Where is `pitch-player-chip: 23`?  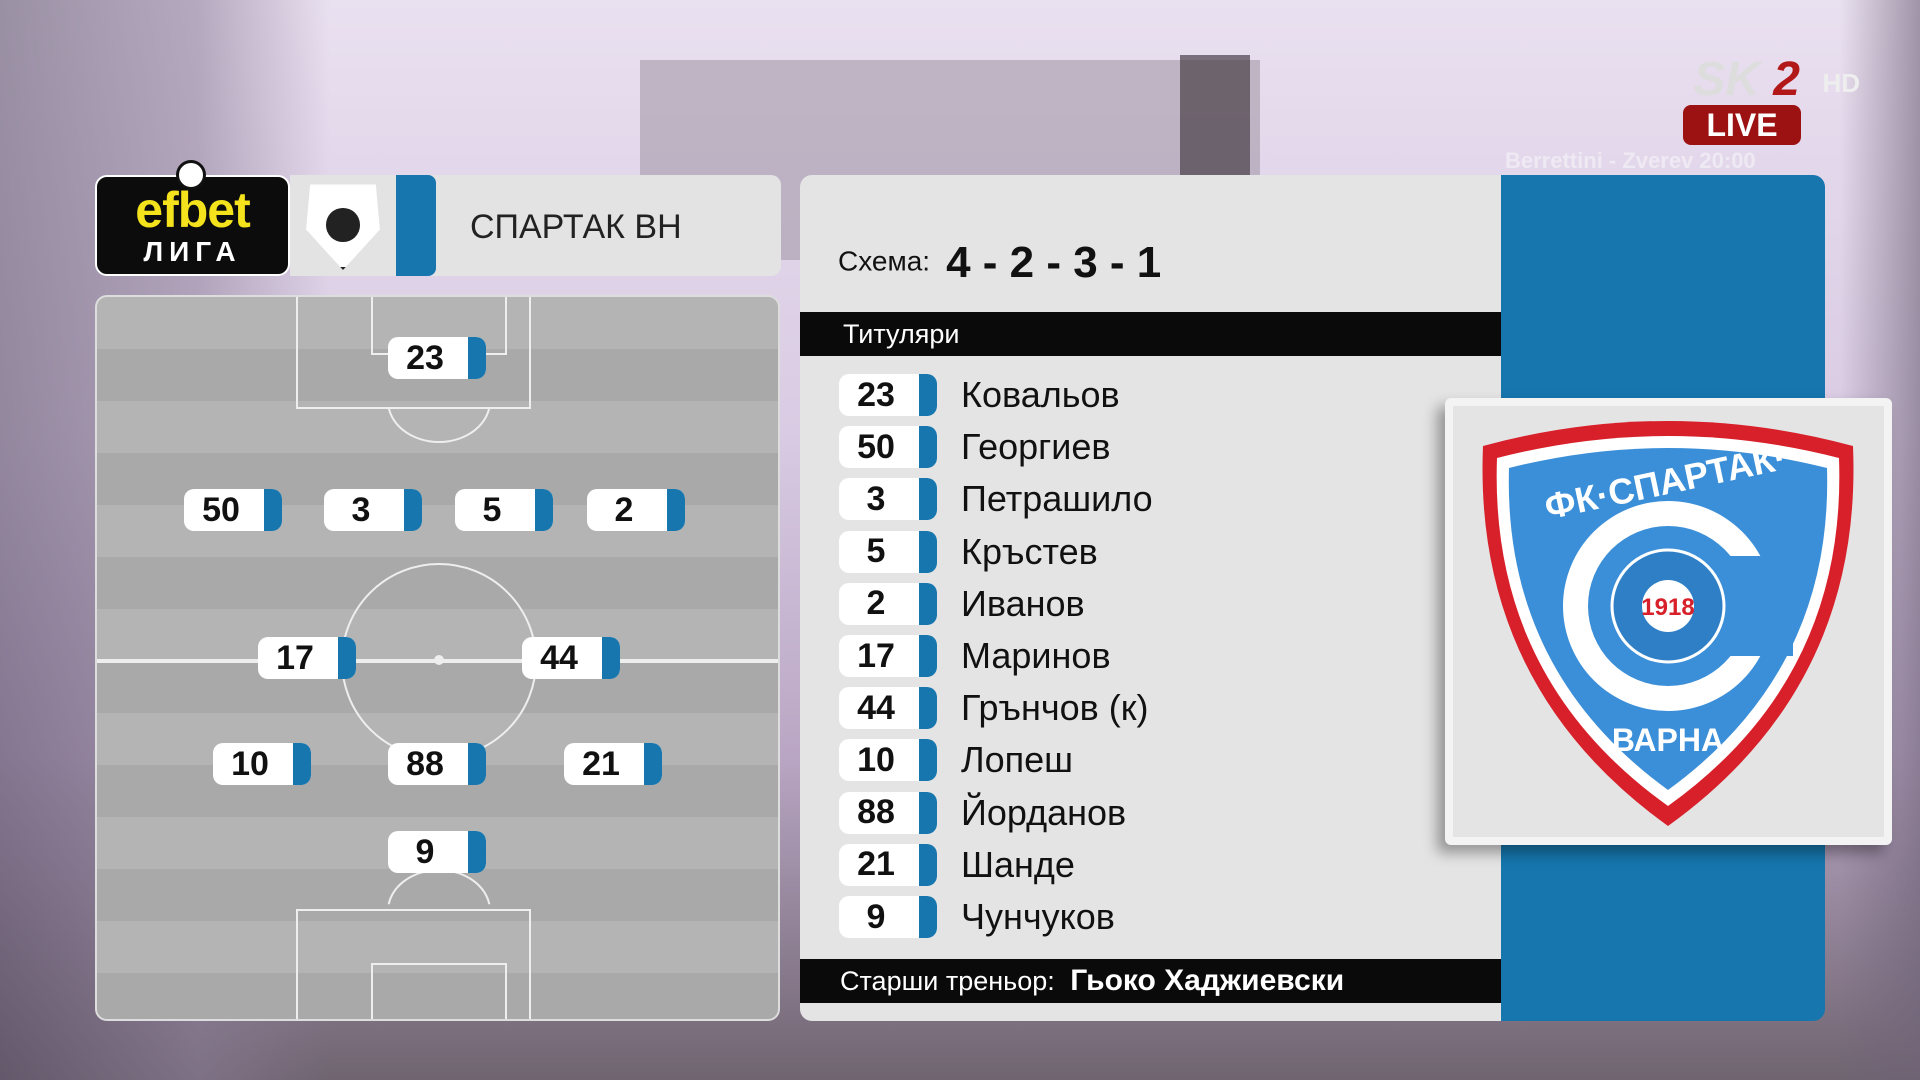
pitch-player-chip: 23 is located at coordinates (437, 358).